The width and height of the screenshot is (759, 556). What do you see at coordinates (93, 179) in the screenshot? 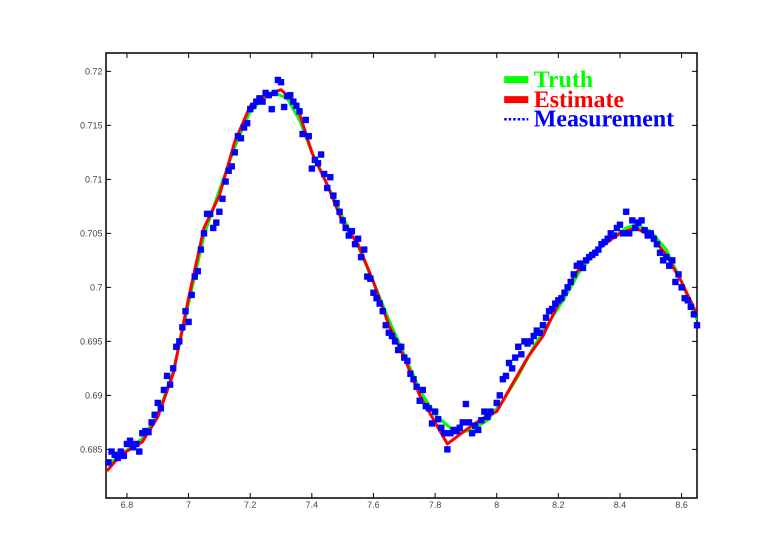
I see `y-tick-label: 0.71` at bounding box center [93, 179].